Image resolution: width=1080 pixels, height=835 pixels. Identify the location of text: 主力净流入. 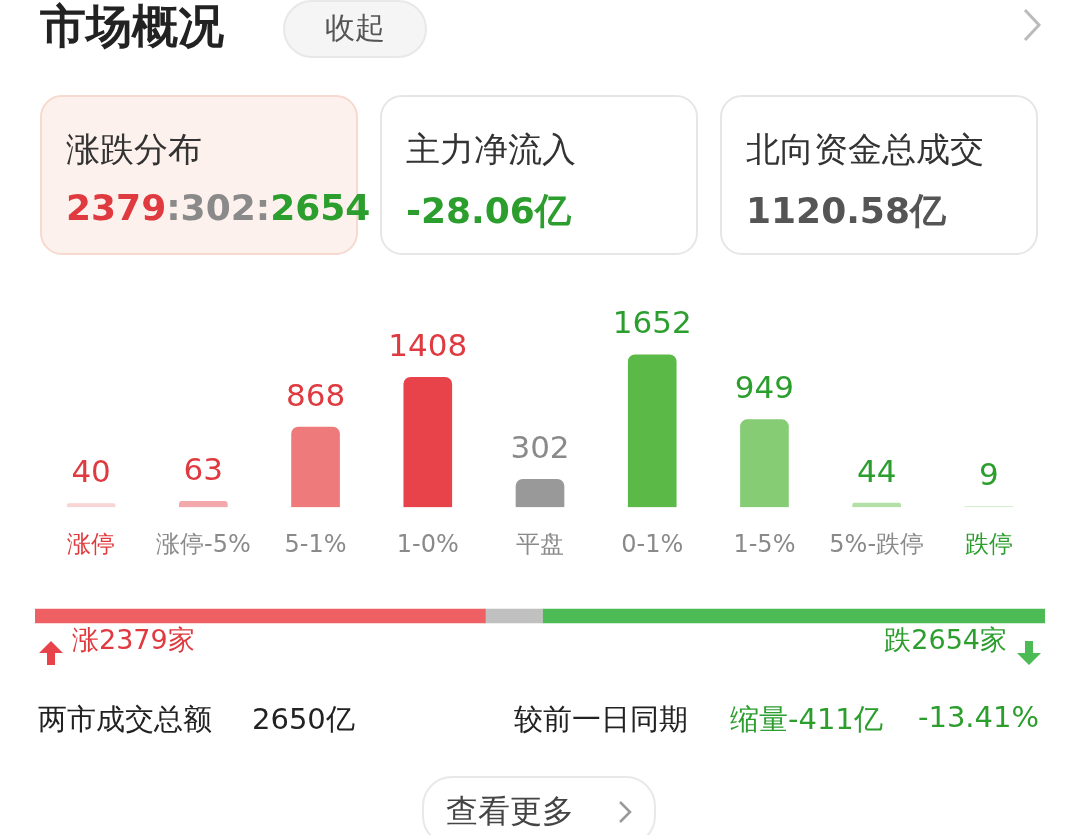
(491, 149).